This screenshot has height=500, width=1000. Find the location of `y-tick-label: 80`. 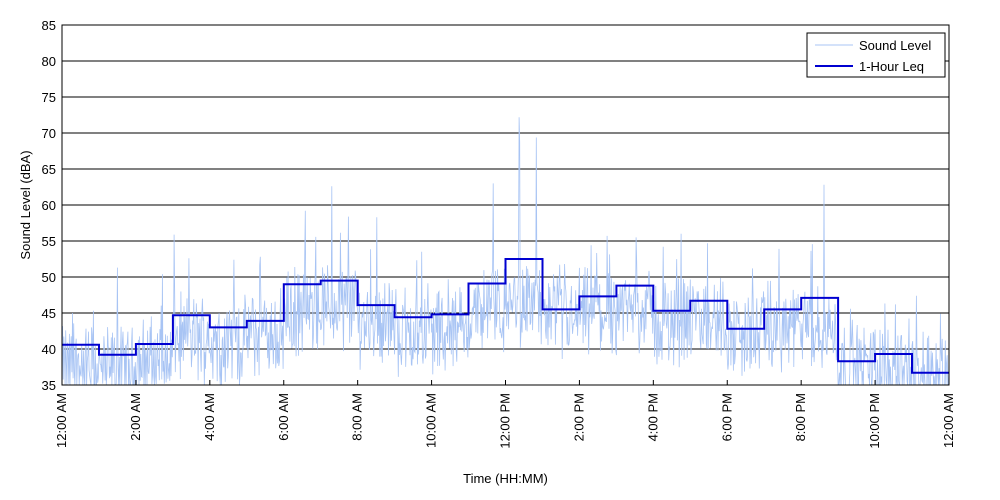

y-tick-label: 80 is located at coordinates (49, 61).